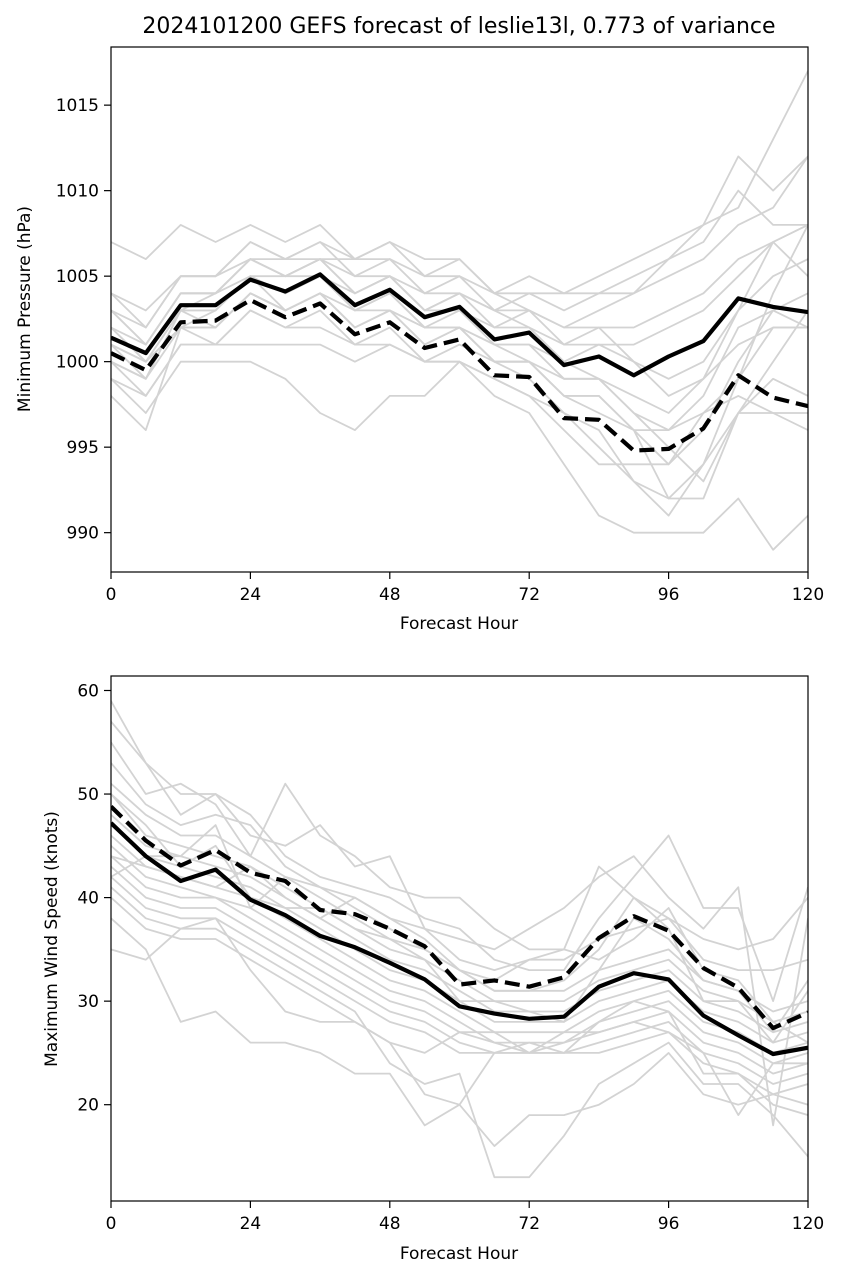 The image size is (843, 1279). What do you see at coordinates (77, 192) in the screenshot?
I see `pressure-y-tick-label: 1010` at bounding box center [77, 192].